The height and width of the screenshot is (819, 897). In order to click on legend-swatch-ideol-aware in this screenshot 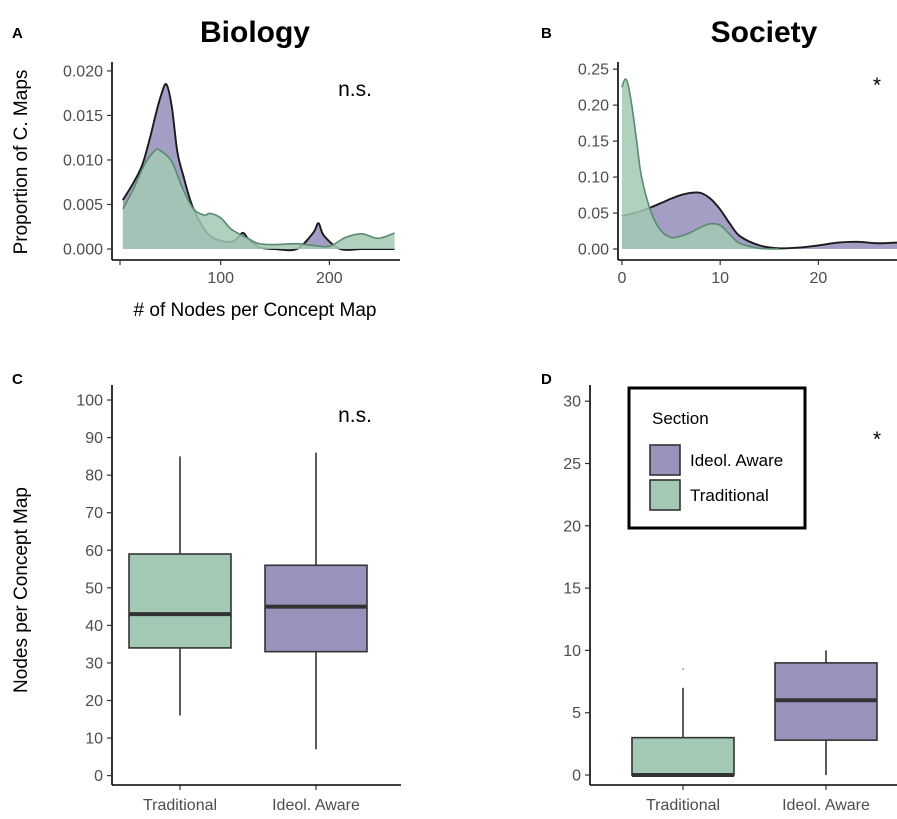, I will do `click(665, 460)`.